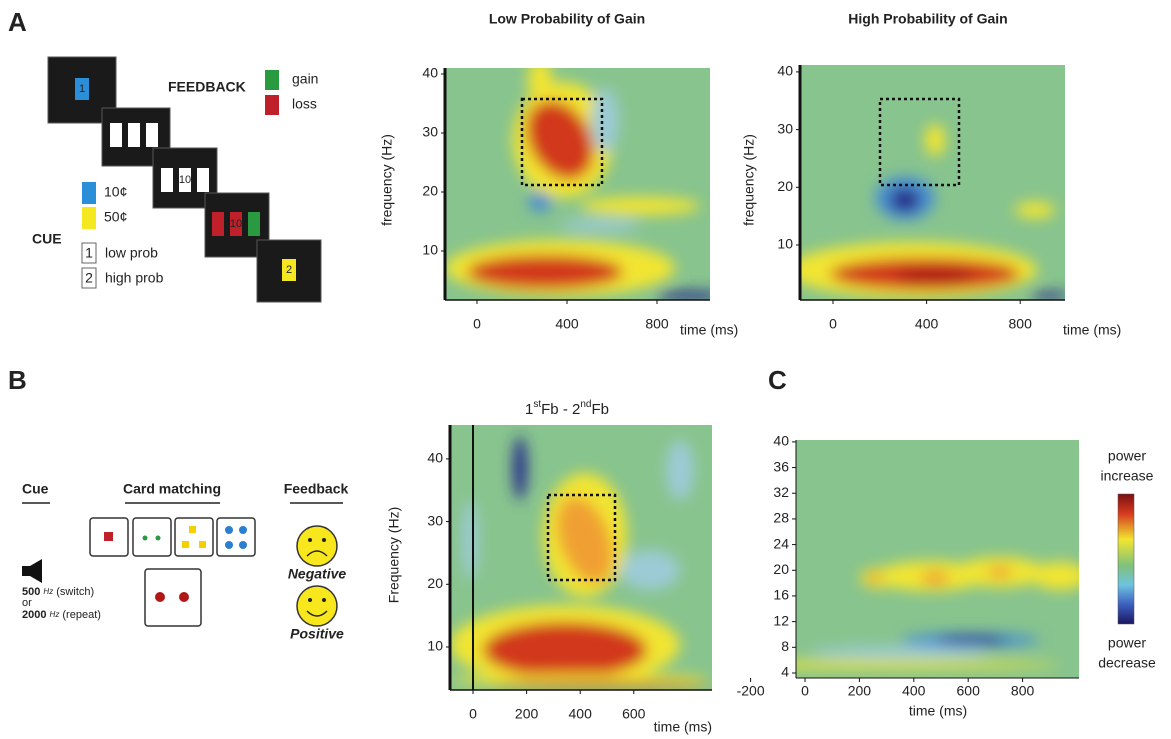 This screenshot has height=739, width=1171. I want to click on title-part: st, so click(537, 404).